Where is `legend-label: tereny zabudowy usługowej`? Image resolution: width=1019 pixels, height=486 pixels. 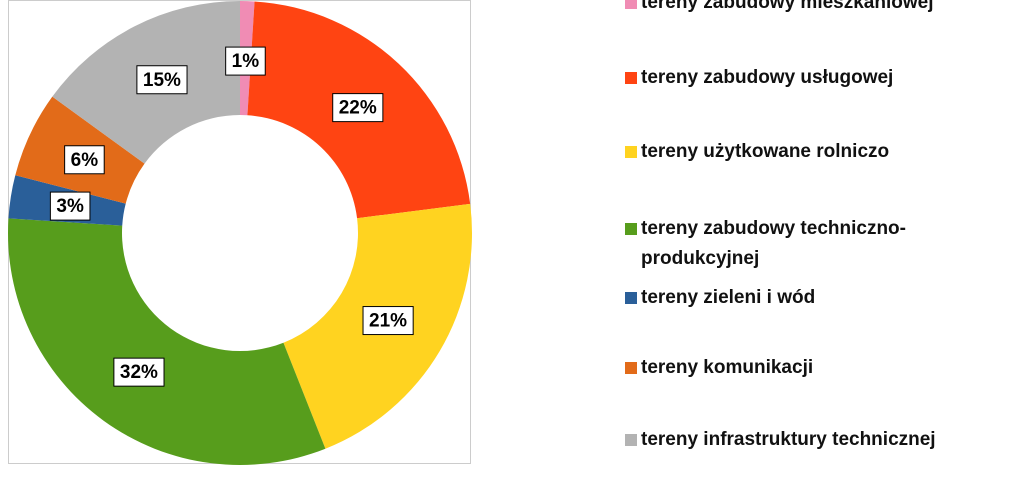
legend-label: tereny zabudowy usługowej is located at coordinates (767, 77).